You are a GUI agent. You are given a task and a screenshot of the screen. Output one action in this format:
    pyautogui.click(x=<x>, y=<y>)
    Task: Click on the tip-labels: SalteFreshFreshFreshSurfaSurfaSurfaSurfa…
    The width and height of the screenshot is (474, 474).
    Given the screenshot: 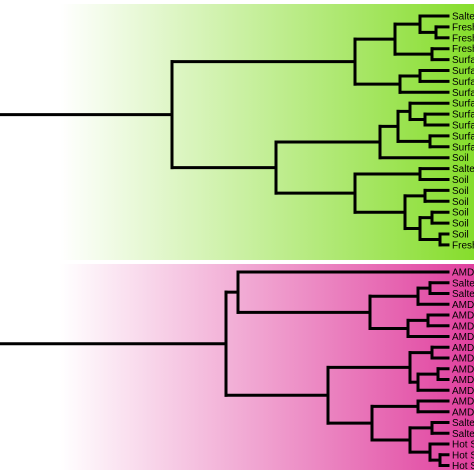 What is the action you would take?
    pyautogui.click(x=463, y=242)
    